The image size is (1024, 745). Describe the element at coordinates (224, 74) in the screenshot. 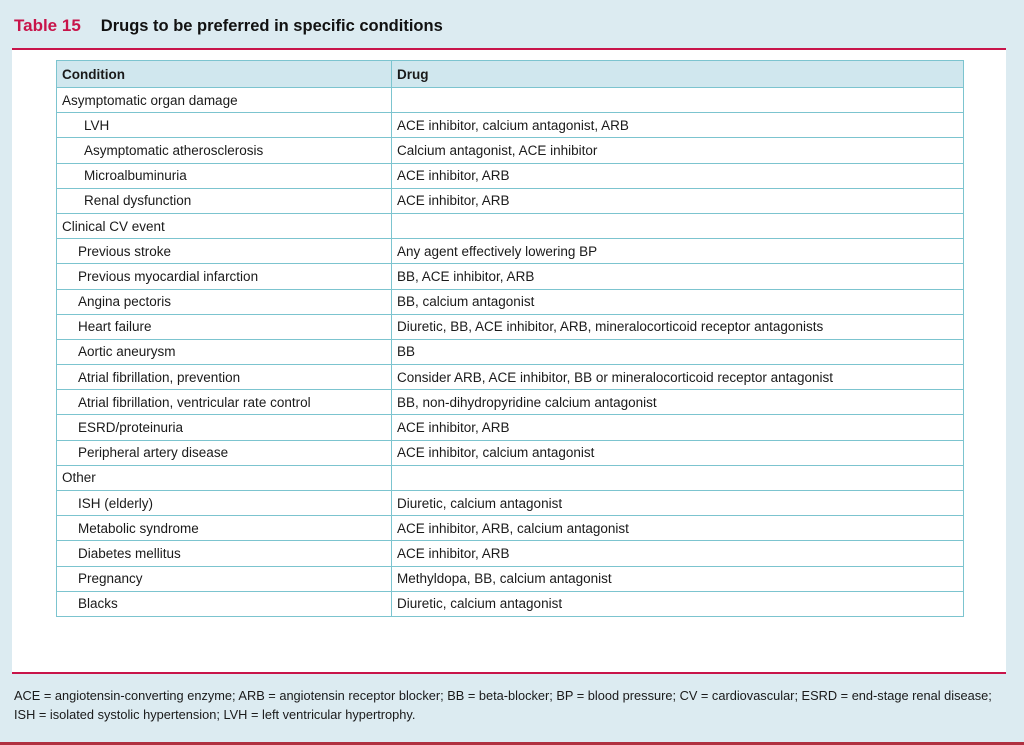

I see `header-condition: Condition` at that location.